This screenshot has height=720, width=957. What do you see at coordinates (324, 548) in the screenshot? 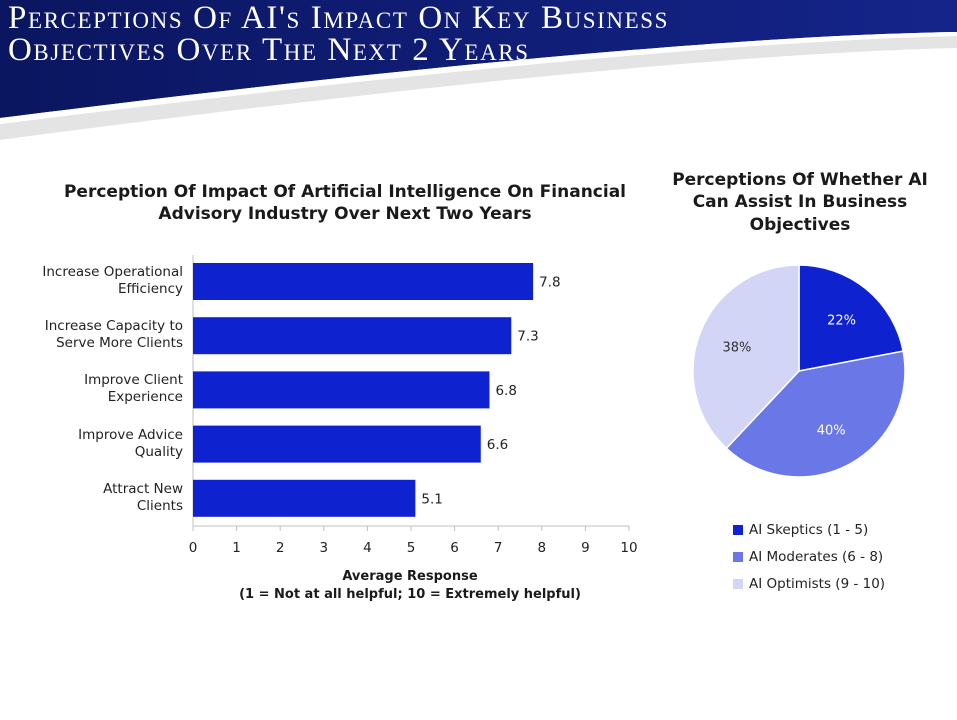
I see `x-tick-label: 3` at bounding box center [324, 548].